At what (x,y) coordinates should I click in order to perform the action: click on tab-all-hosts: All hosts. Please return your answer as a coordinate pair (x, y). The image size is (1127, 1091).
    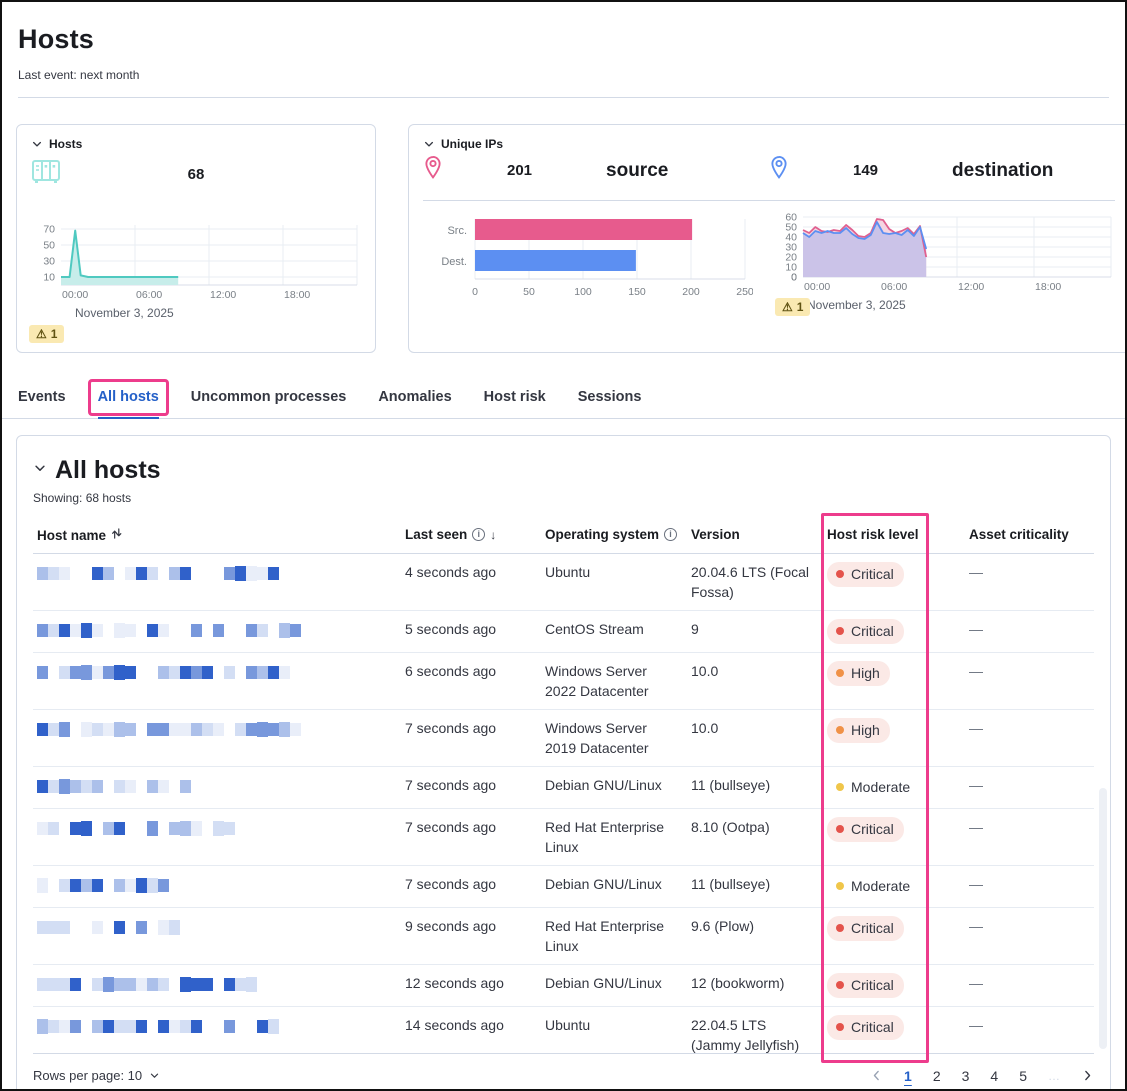
    Looking at the image, I should click on (128, 399).